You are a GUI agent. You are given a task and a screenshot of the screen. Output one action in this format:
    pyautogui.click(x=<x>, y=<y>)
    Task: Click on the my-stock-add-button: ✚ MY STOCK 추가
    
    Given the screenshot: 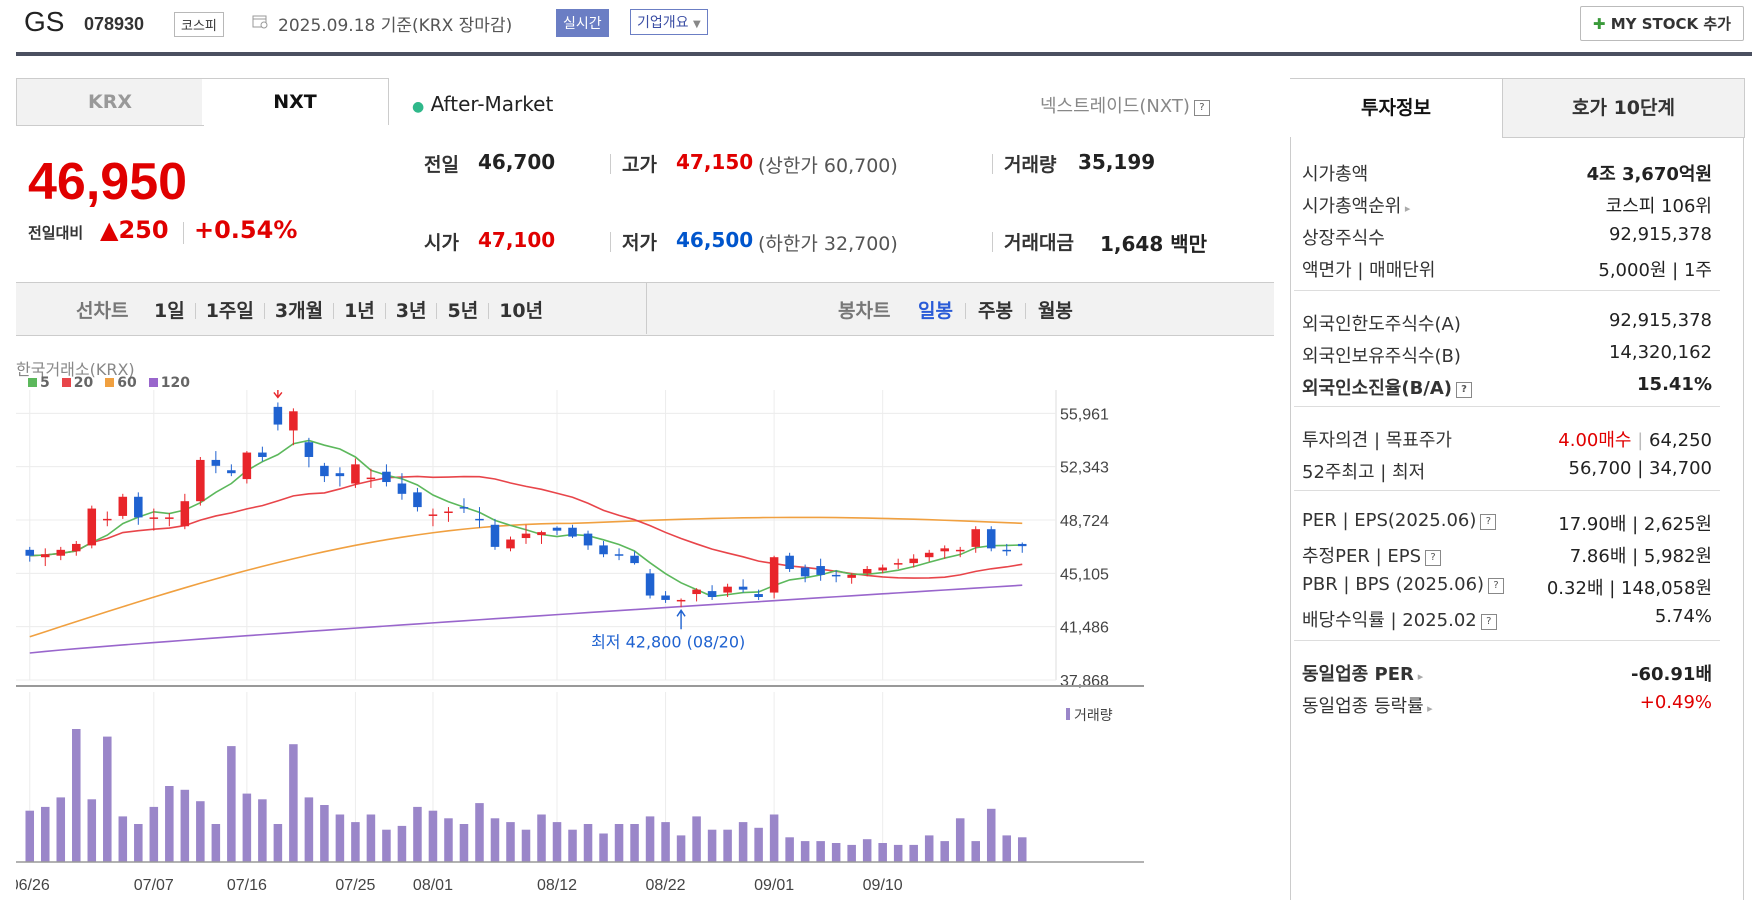 What is the action you would take?
    pyautogui.click(x=1661, y=23)
    